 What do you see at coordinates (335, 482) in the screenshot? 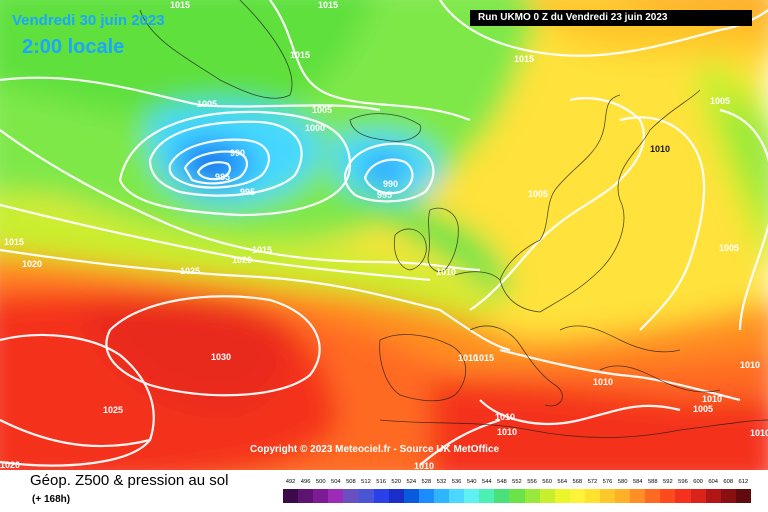
I see `legend-value: 504` at bounding box center [335, 482].